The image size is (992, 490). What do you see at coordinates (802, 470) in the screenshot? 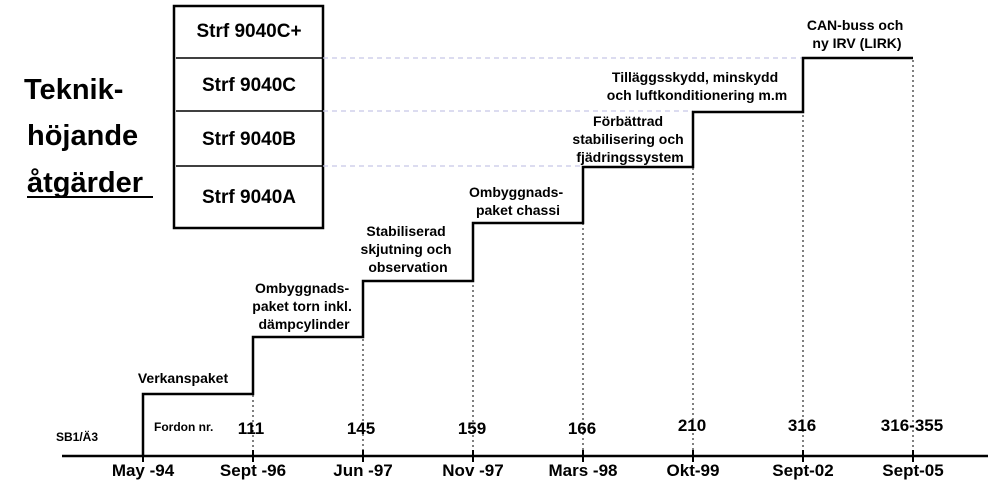
I see `date-6: Sept-02` at bounding box center [802, 470].